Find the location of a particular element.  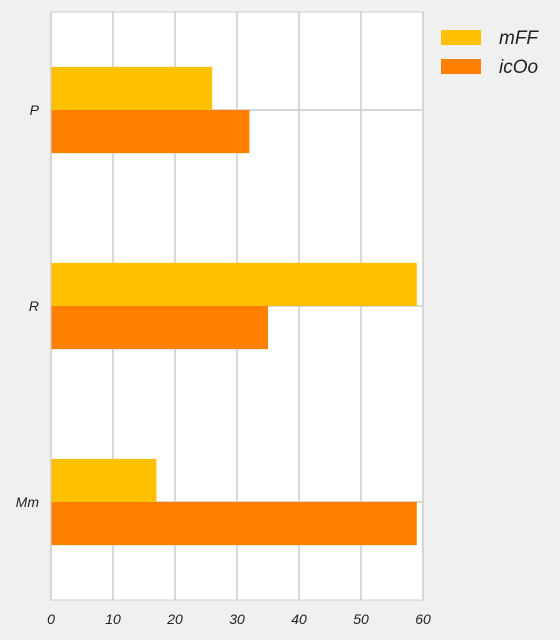

x-axis-ticks: 0 10 20 30 40 50 60 is located at coordinates (239, 619).